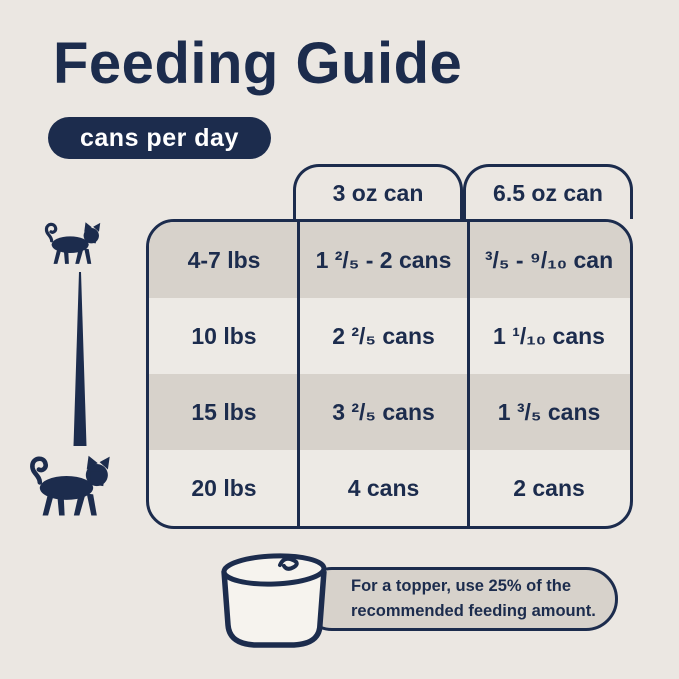  I want to click on table-row: 20 lbs 4 cans 2 cans, so click(389, 488).